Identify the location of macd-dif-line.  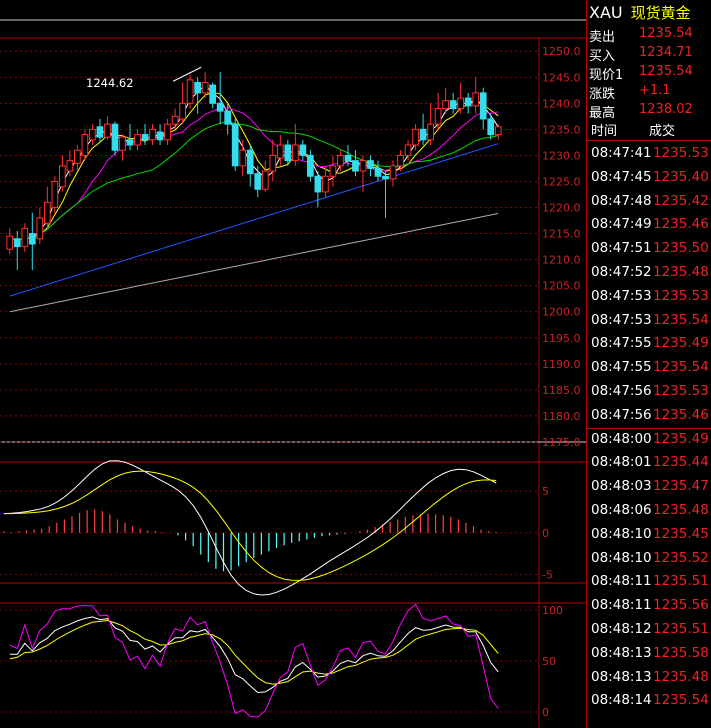
(250, 528).